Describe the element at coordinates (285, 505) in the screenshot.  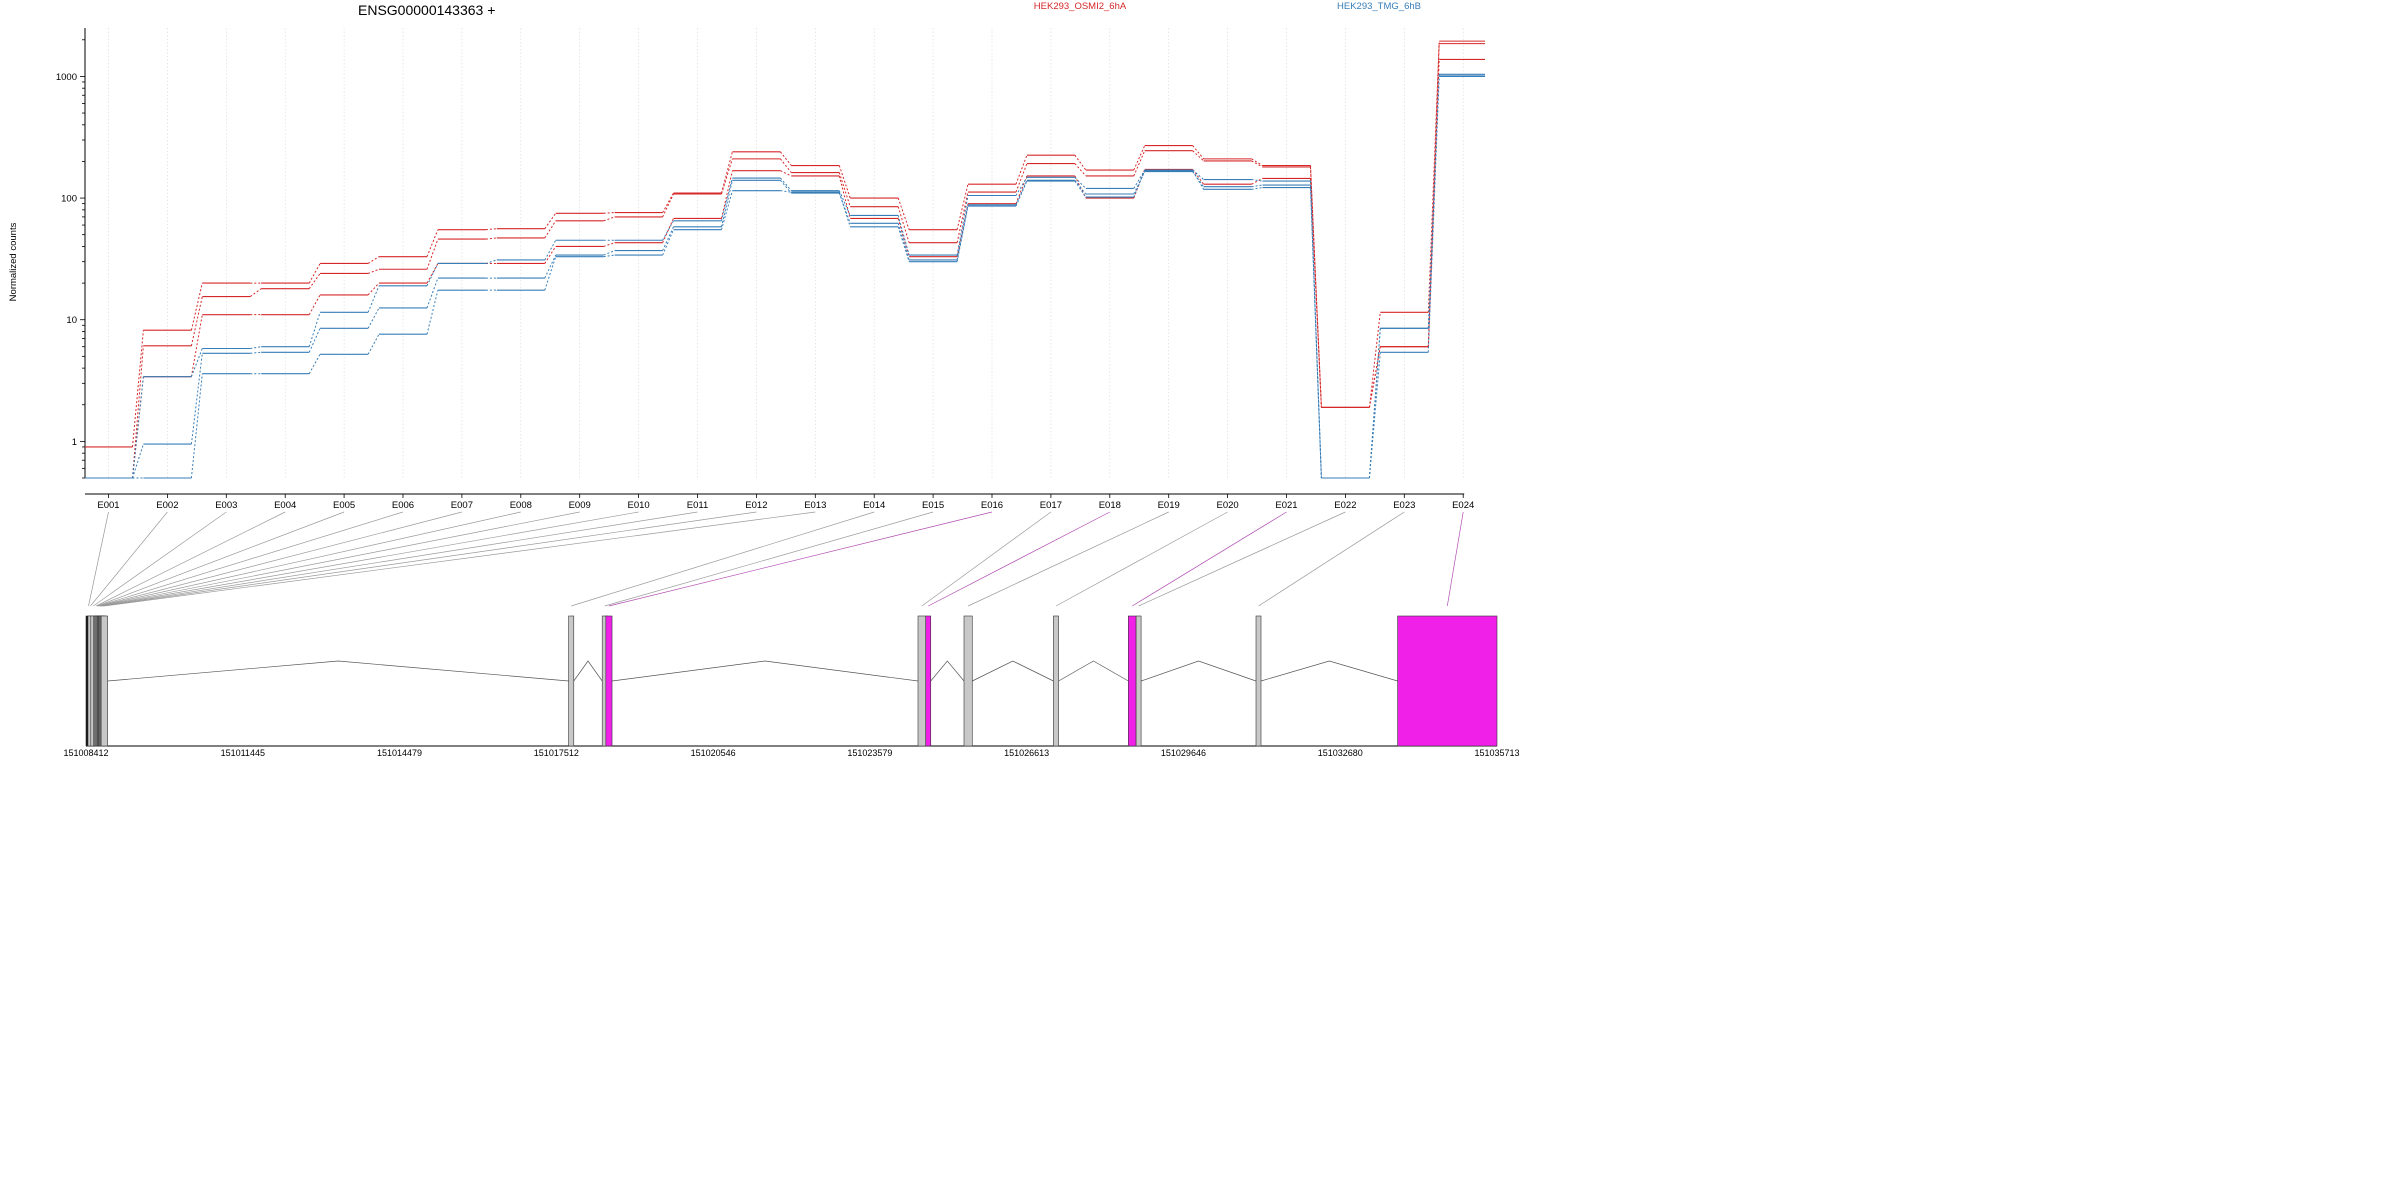
I see `x-tick-label-e004: E004` at that location.